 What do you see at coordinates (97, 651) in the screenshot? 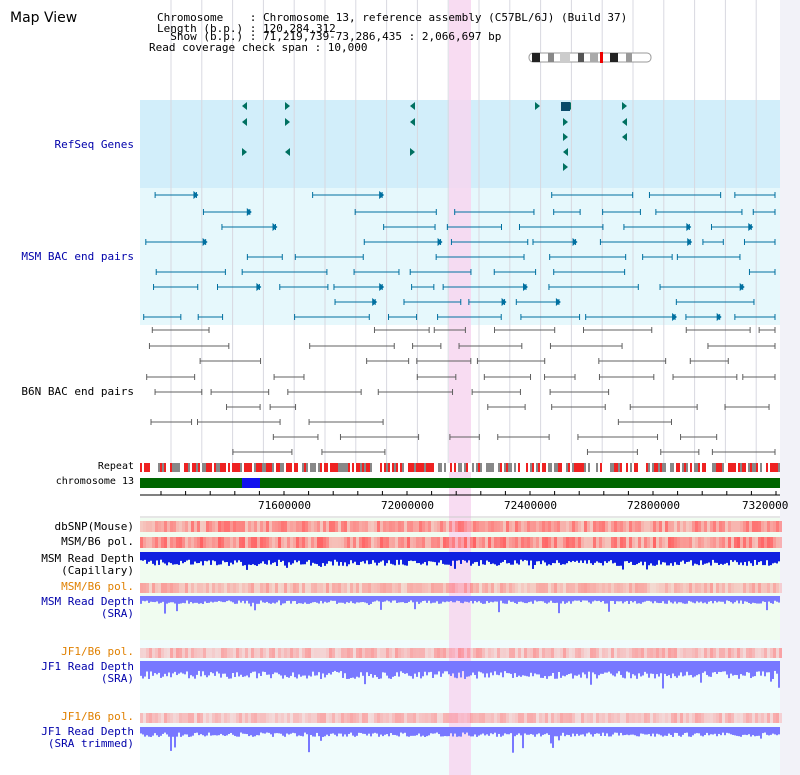
I see `track-label-jf1-b6-pol-1: JF1/B6 pol.` at bounding box center [97, 651].